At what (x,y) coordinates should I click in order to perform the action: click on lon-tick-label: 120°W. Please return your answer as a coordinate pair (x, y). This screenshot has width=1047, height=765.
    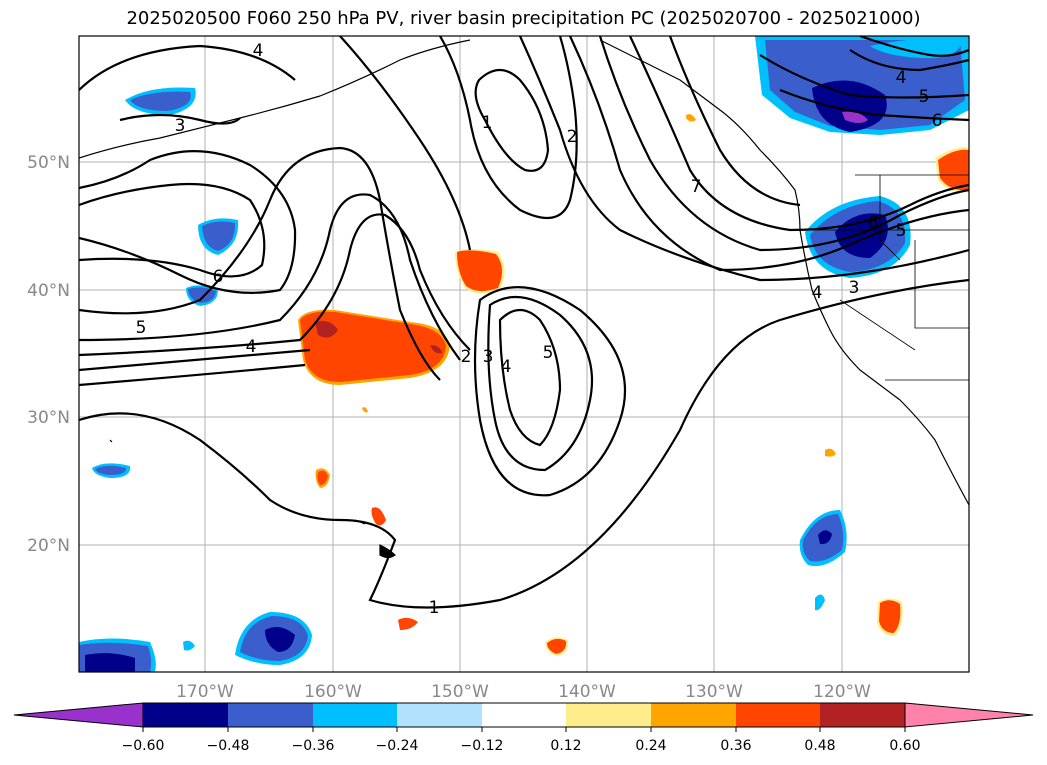
    Looking at the image, I should click on (842, 692).